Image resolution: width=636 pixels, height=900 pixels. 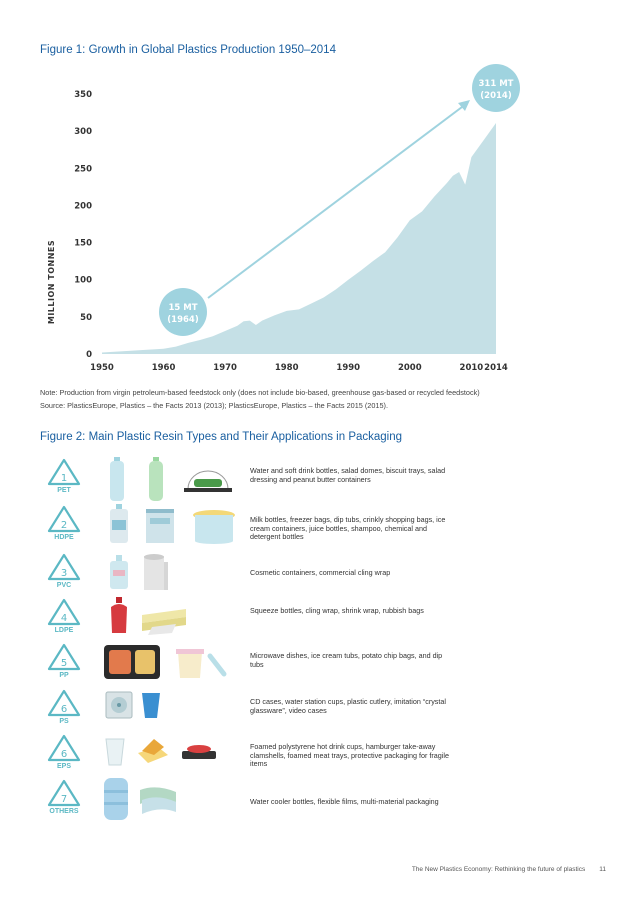 I want to click on resin-number: 4, so click(x=64, y=618).